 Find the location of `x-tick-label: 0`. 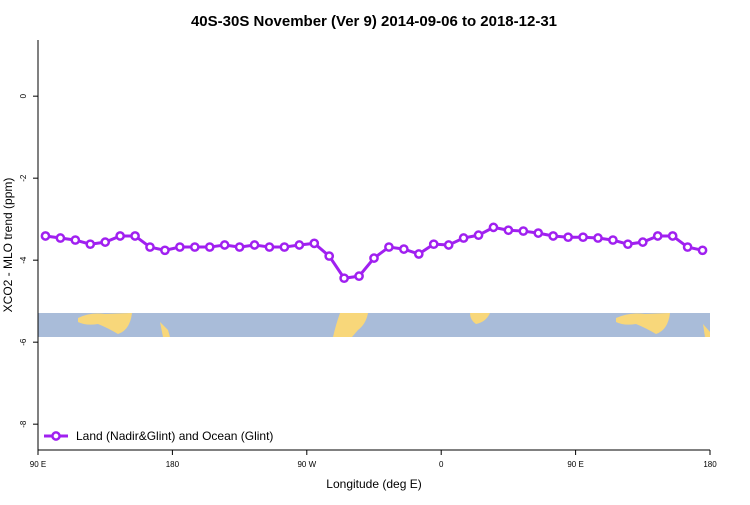

x-tick-label: 0 is located at coordinates (441, 464).